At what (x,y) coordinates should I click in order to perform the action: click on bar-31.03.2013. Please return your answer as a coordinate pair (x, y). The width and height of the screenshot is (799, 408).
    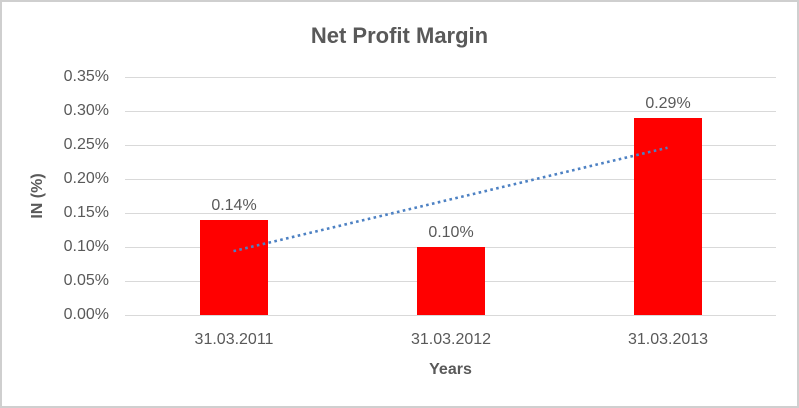
    Looking at the image, I should click on (668, 216).